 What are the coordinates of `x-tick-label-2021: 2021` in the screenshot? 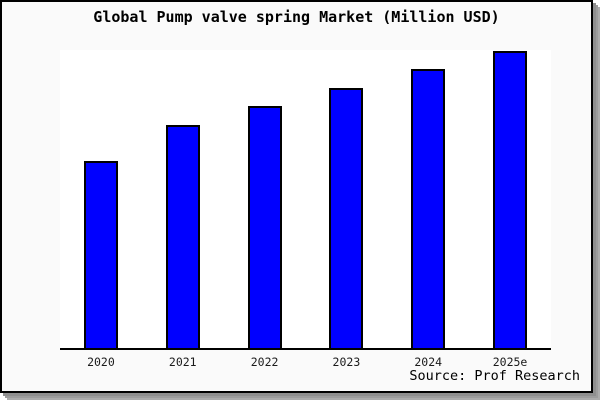 It's located at (182, 362).